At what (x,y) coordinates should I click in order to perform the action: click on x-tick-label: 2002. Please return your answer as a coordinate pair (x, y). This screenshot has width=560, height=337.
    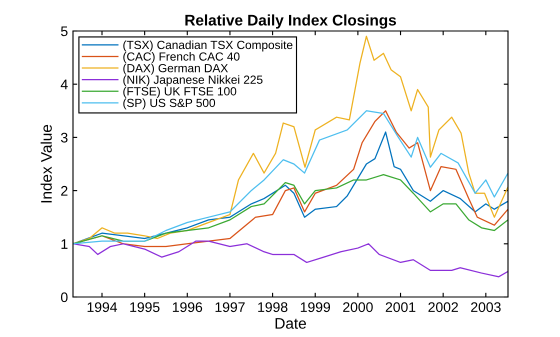
    Looking at the image, I should click on (443, 307).